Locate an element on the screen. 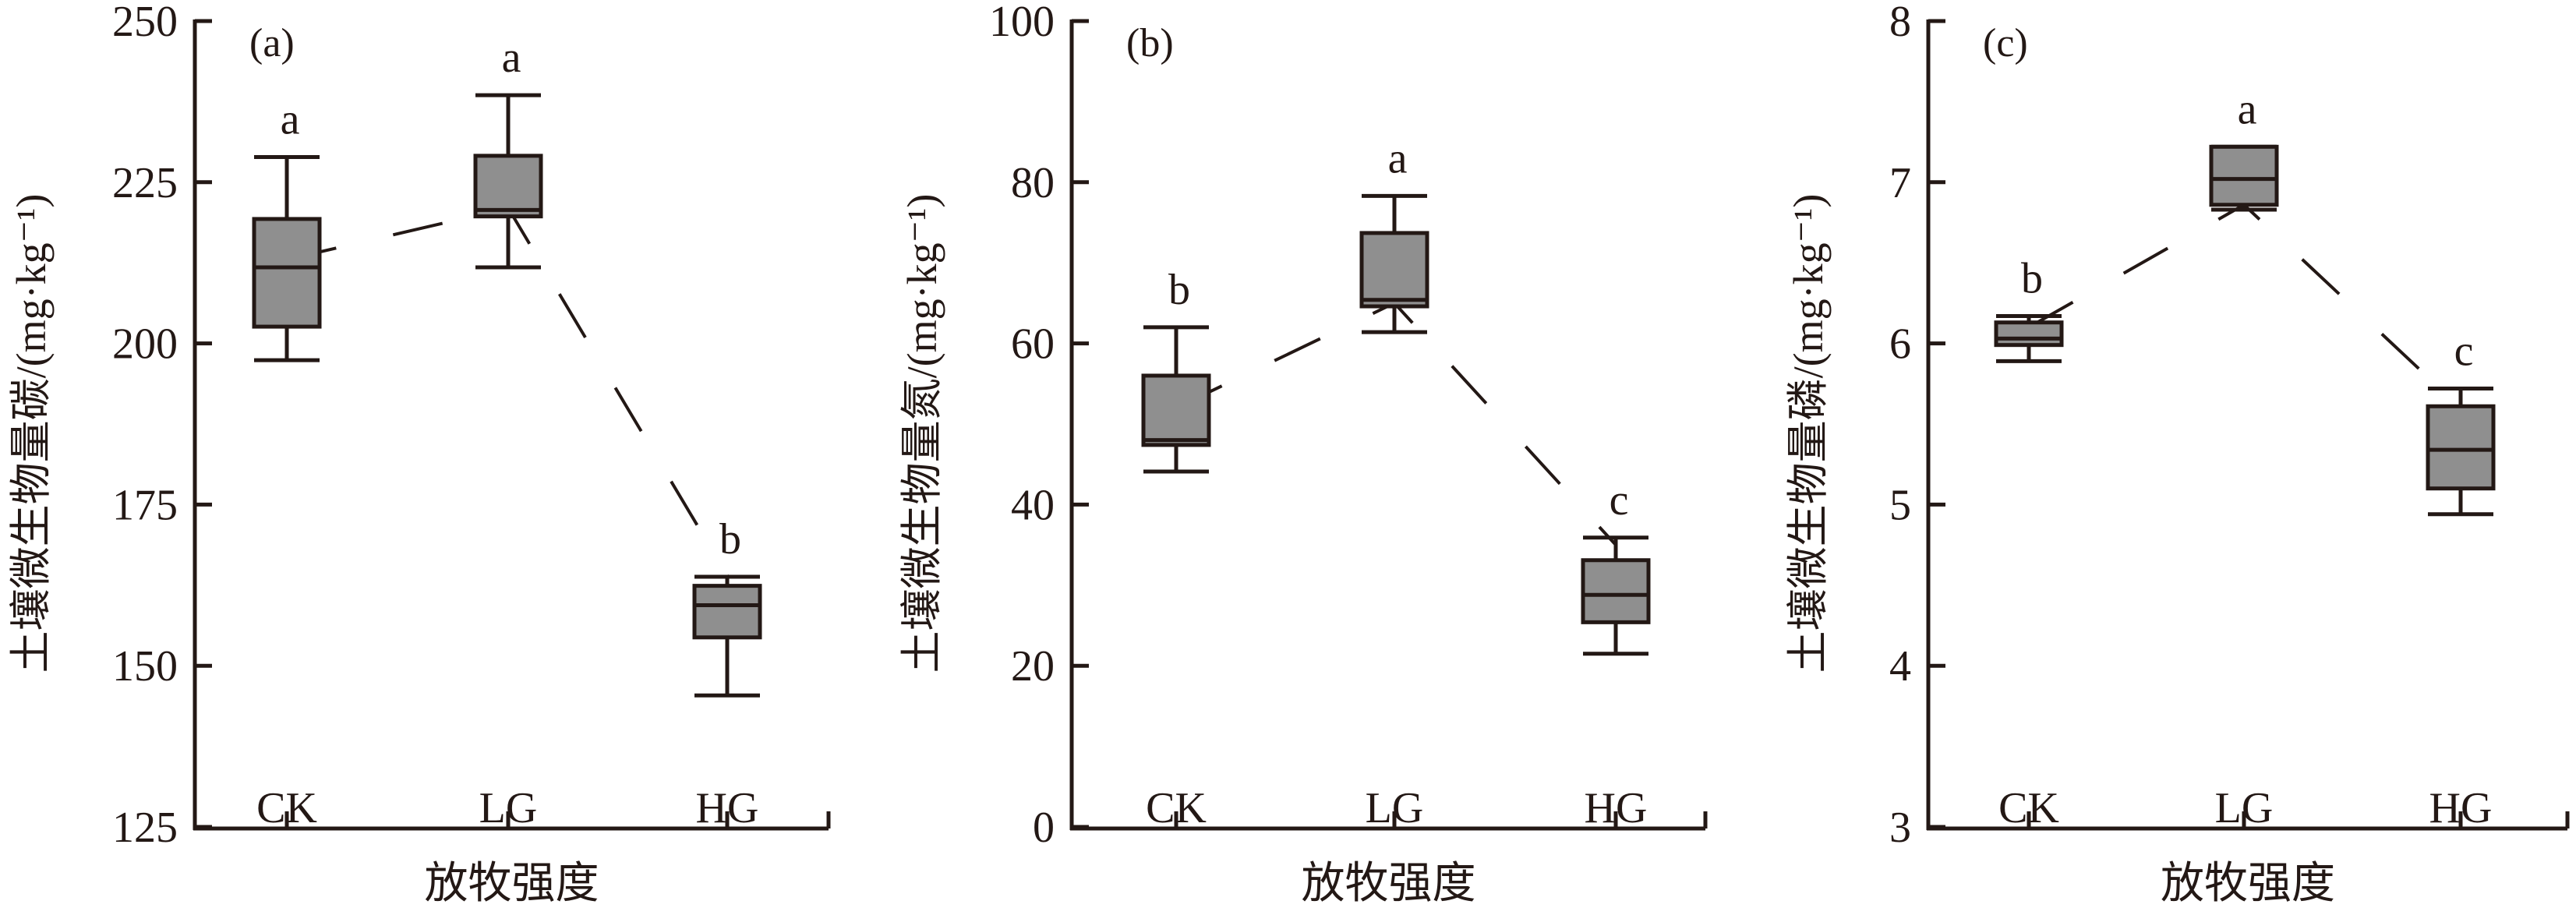  y-tick-label: 3 is located at coordinates (1900, 828).